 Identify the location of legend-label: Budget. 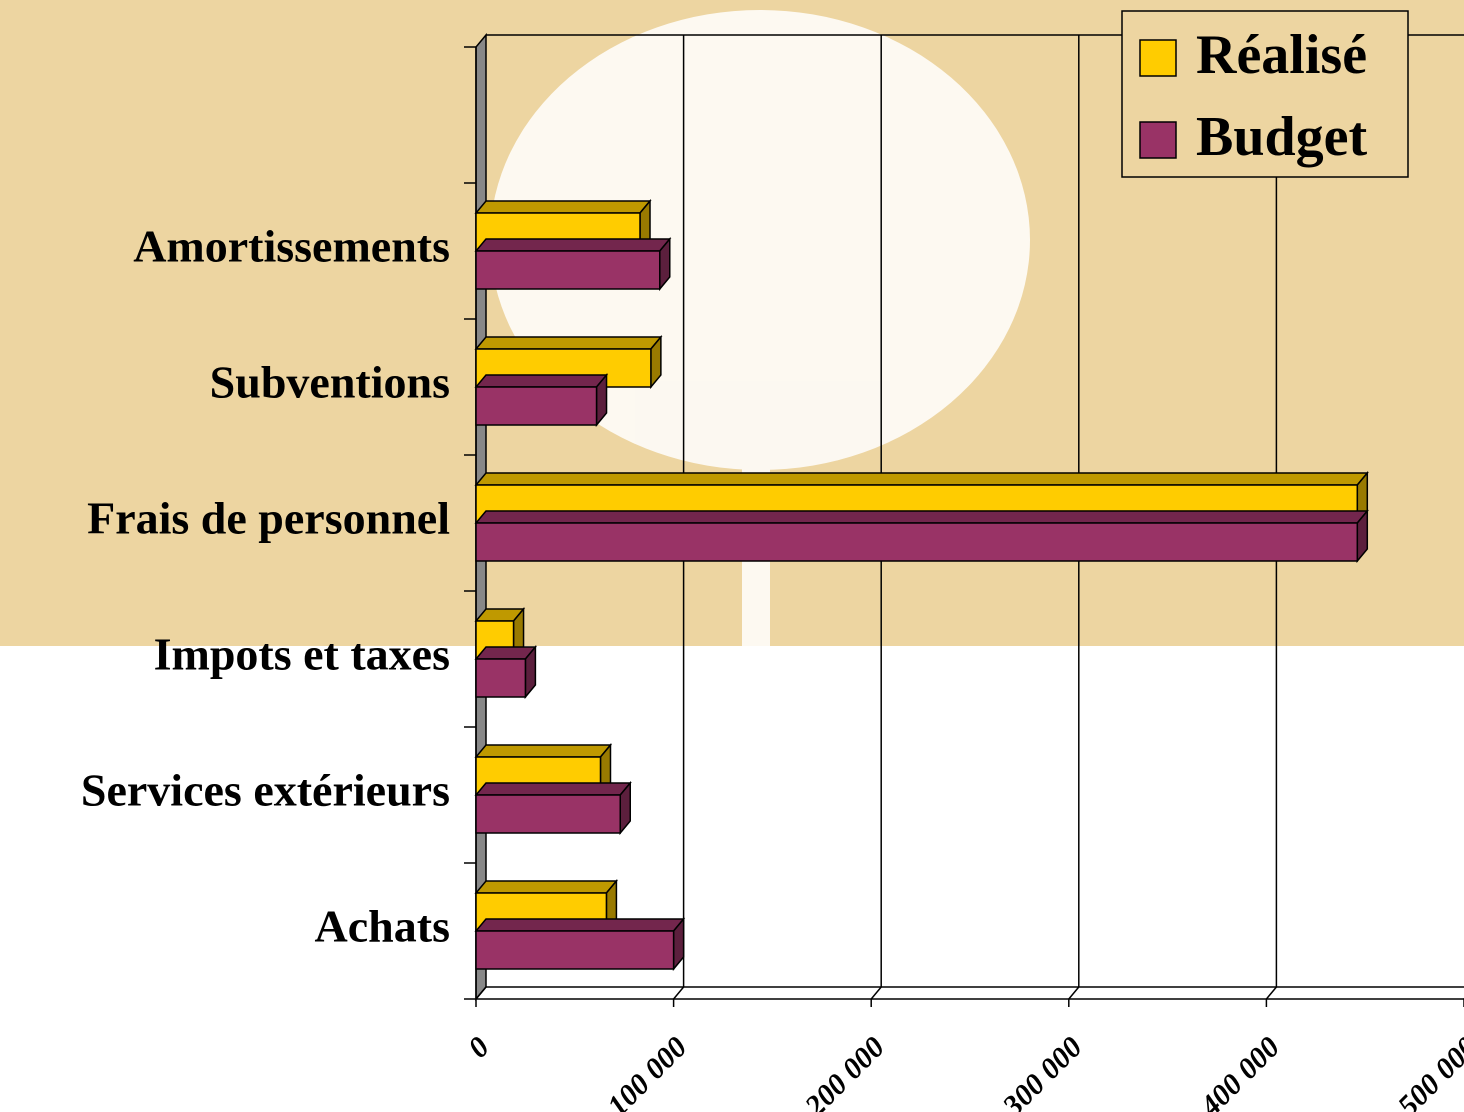
(1281, 137).